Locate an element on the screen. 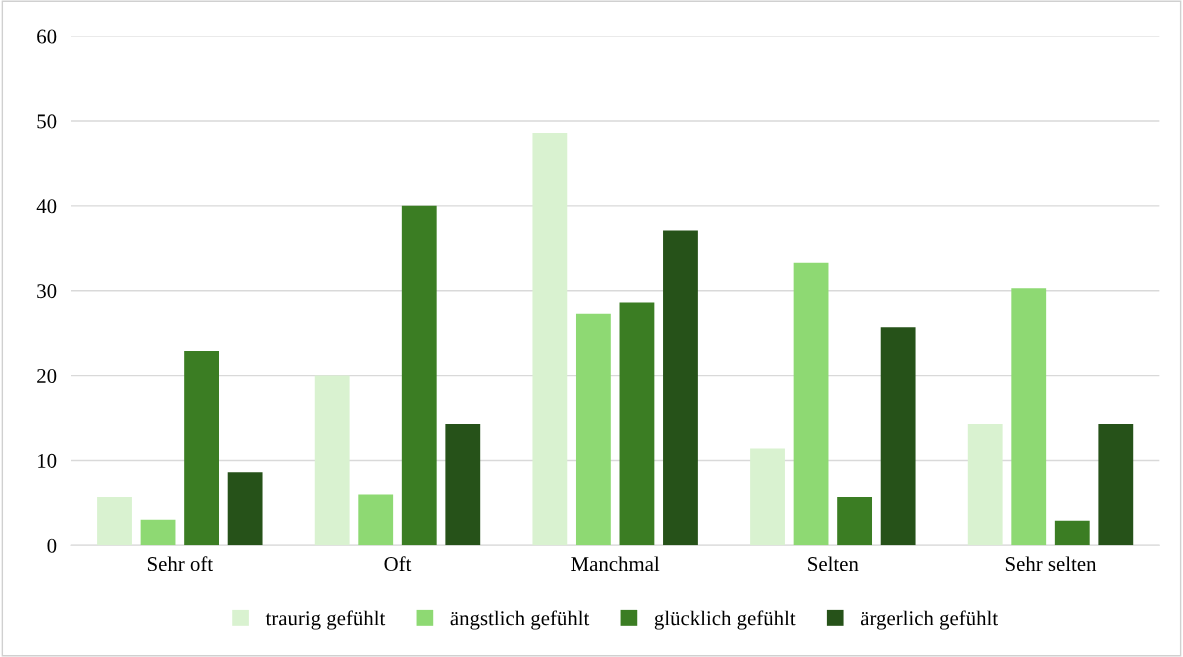 This screenshot has height=657, width=1183. y-tick-label: 20 is located at coordinates (47, 376).